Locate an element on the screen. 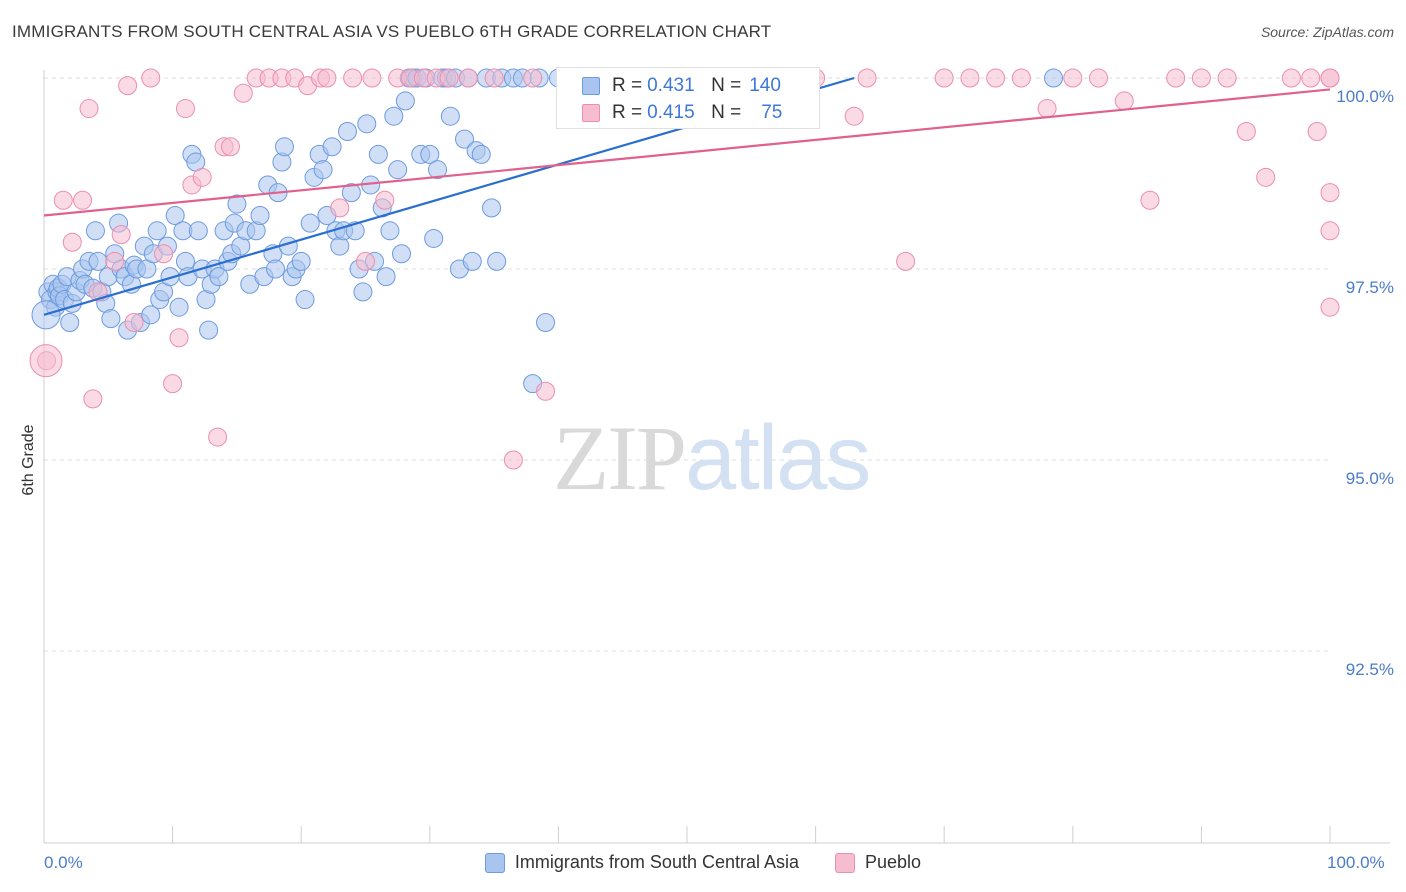 This screenshot has height=892, width=1406. legend-r-value: 0.415 is located at coordinates (671, 112).